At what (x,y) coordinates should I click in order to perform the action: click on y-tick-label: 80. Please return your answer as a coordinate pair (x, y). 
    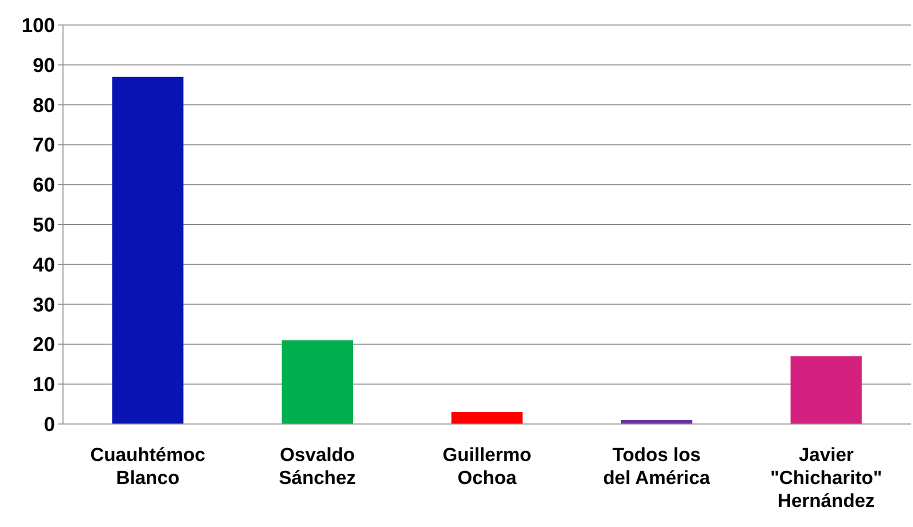
    Looking at the image, I should click on (43, 105).